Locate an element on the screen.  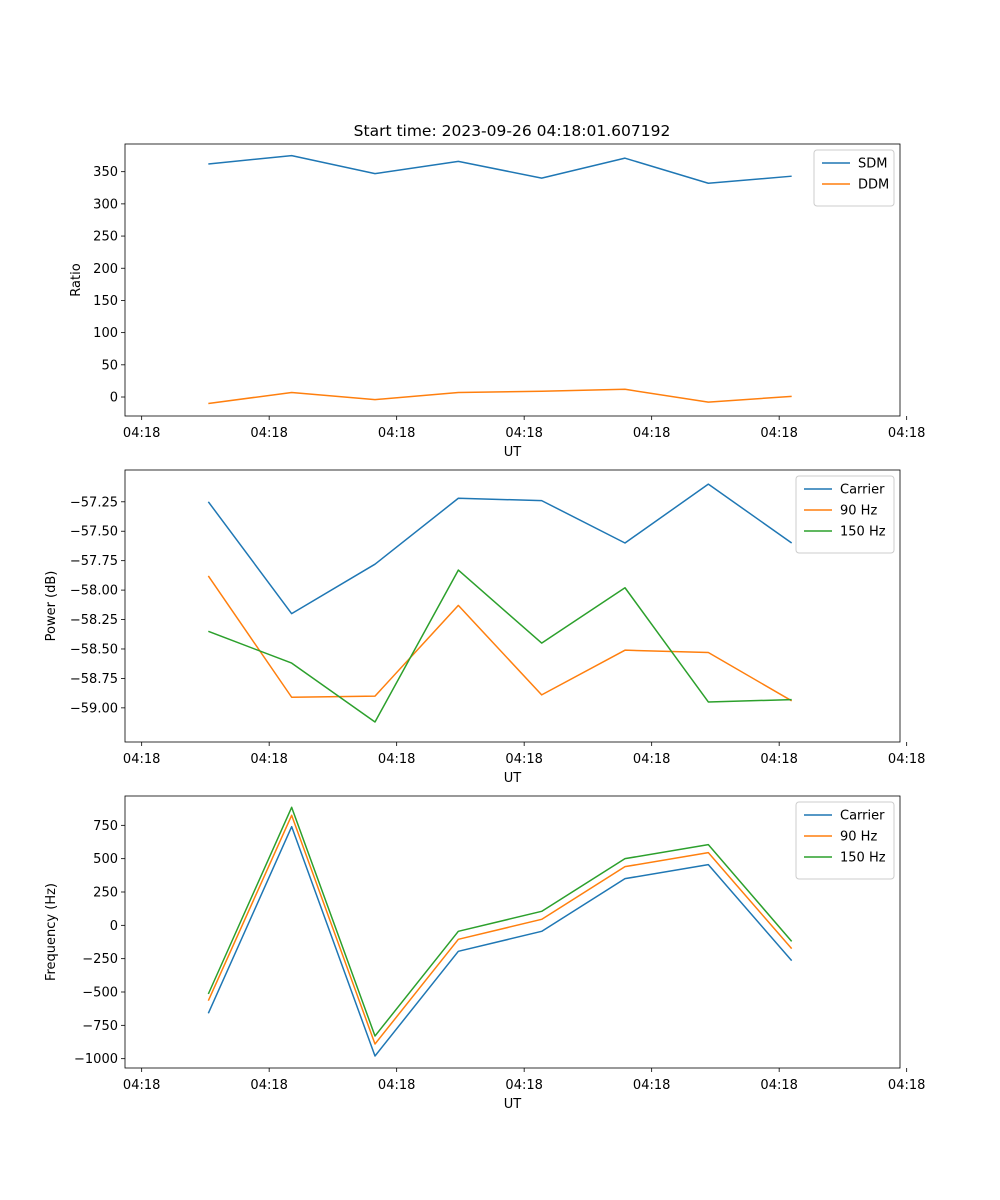
ratio-legend: SDM DDM is located at coordinates (854, 178).